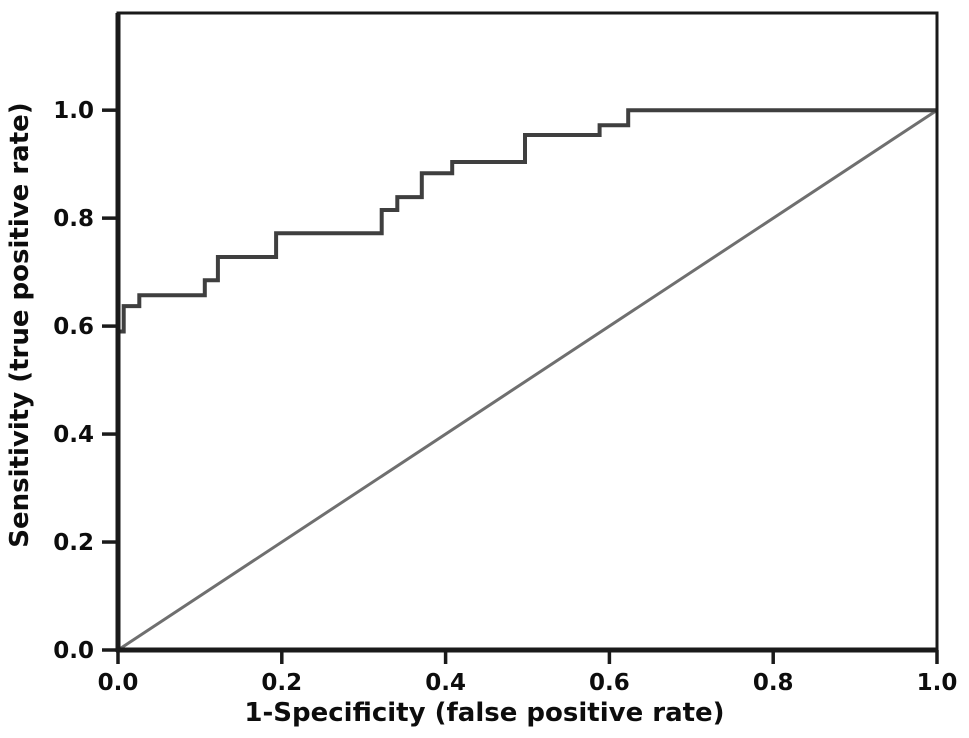 The height and width of the screenshot is (738, 969). I want to click on x-tick-label: 0.0, so click(118, 683).